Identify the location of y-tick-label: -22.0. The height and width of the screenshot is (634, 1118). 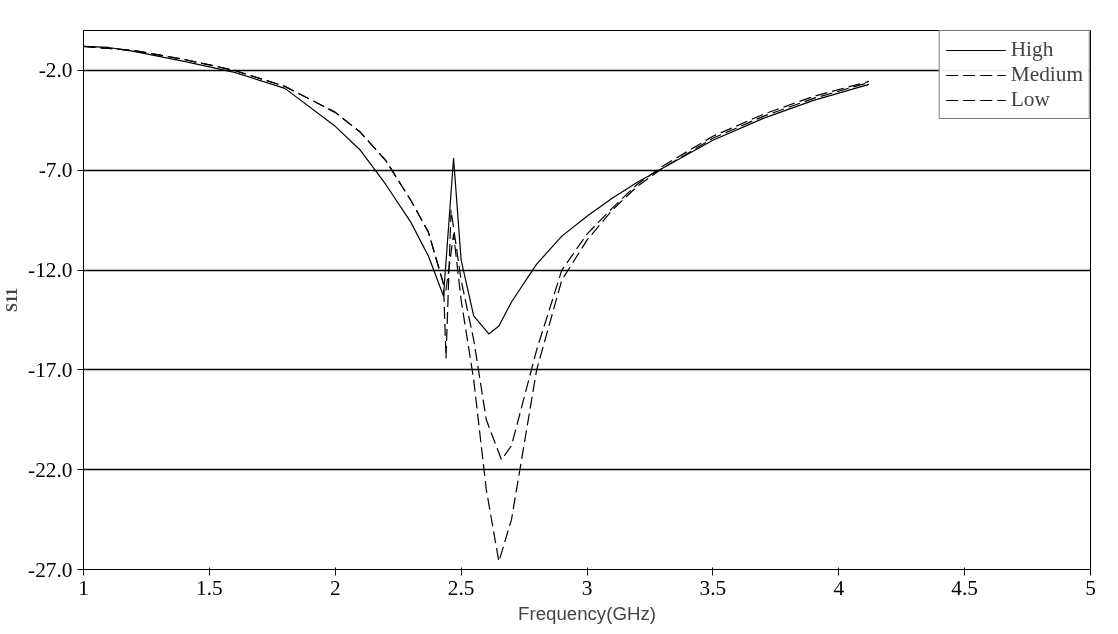
(50, 469).